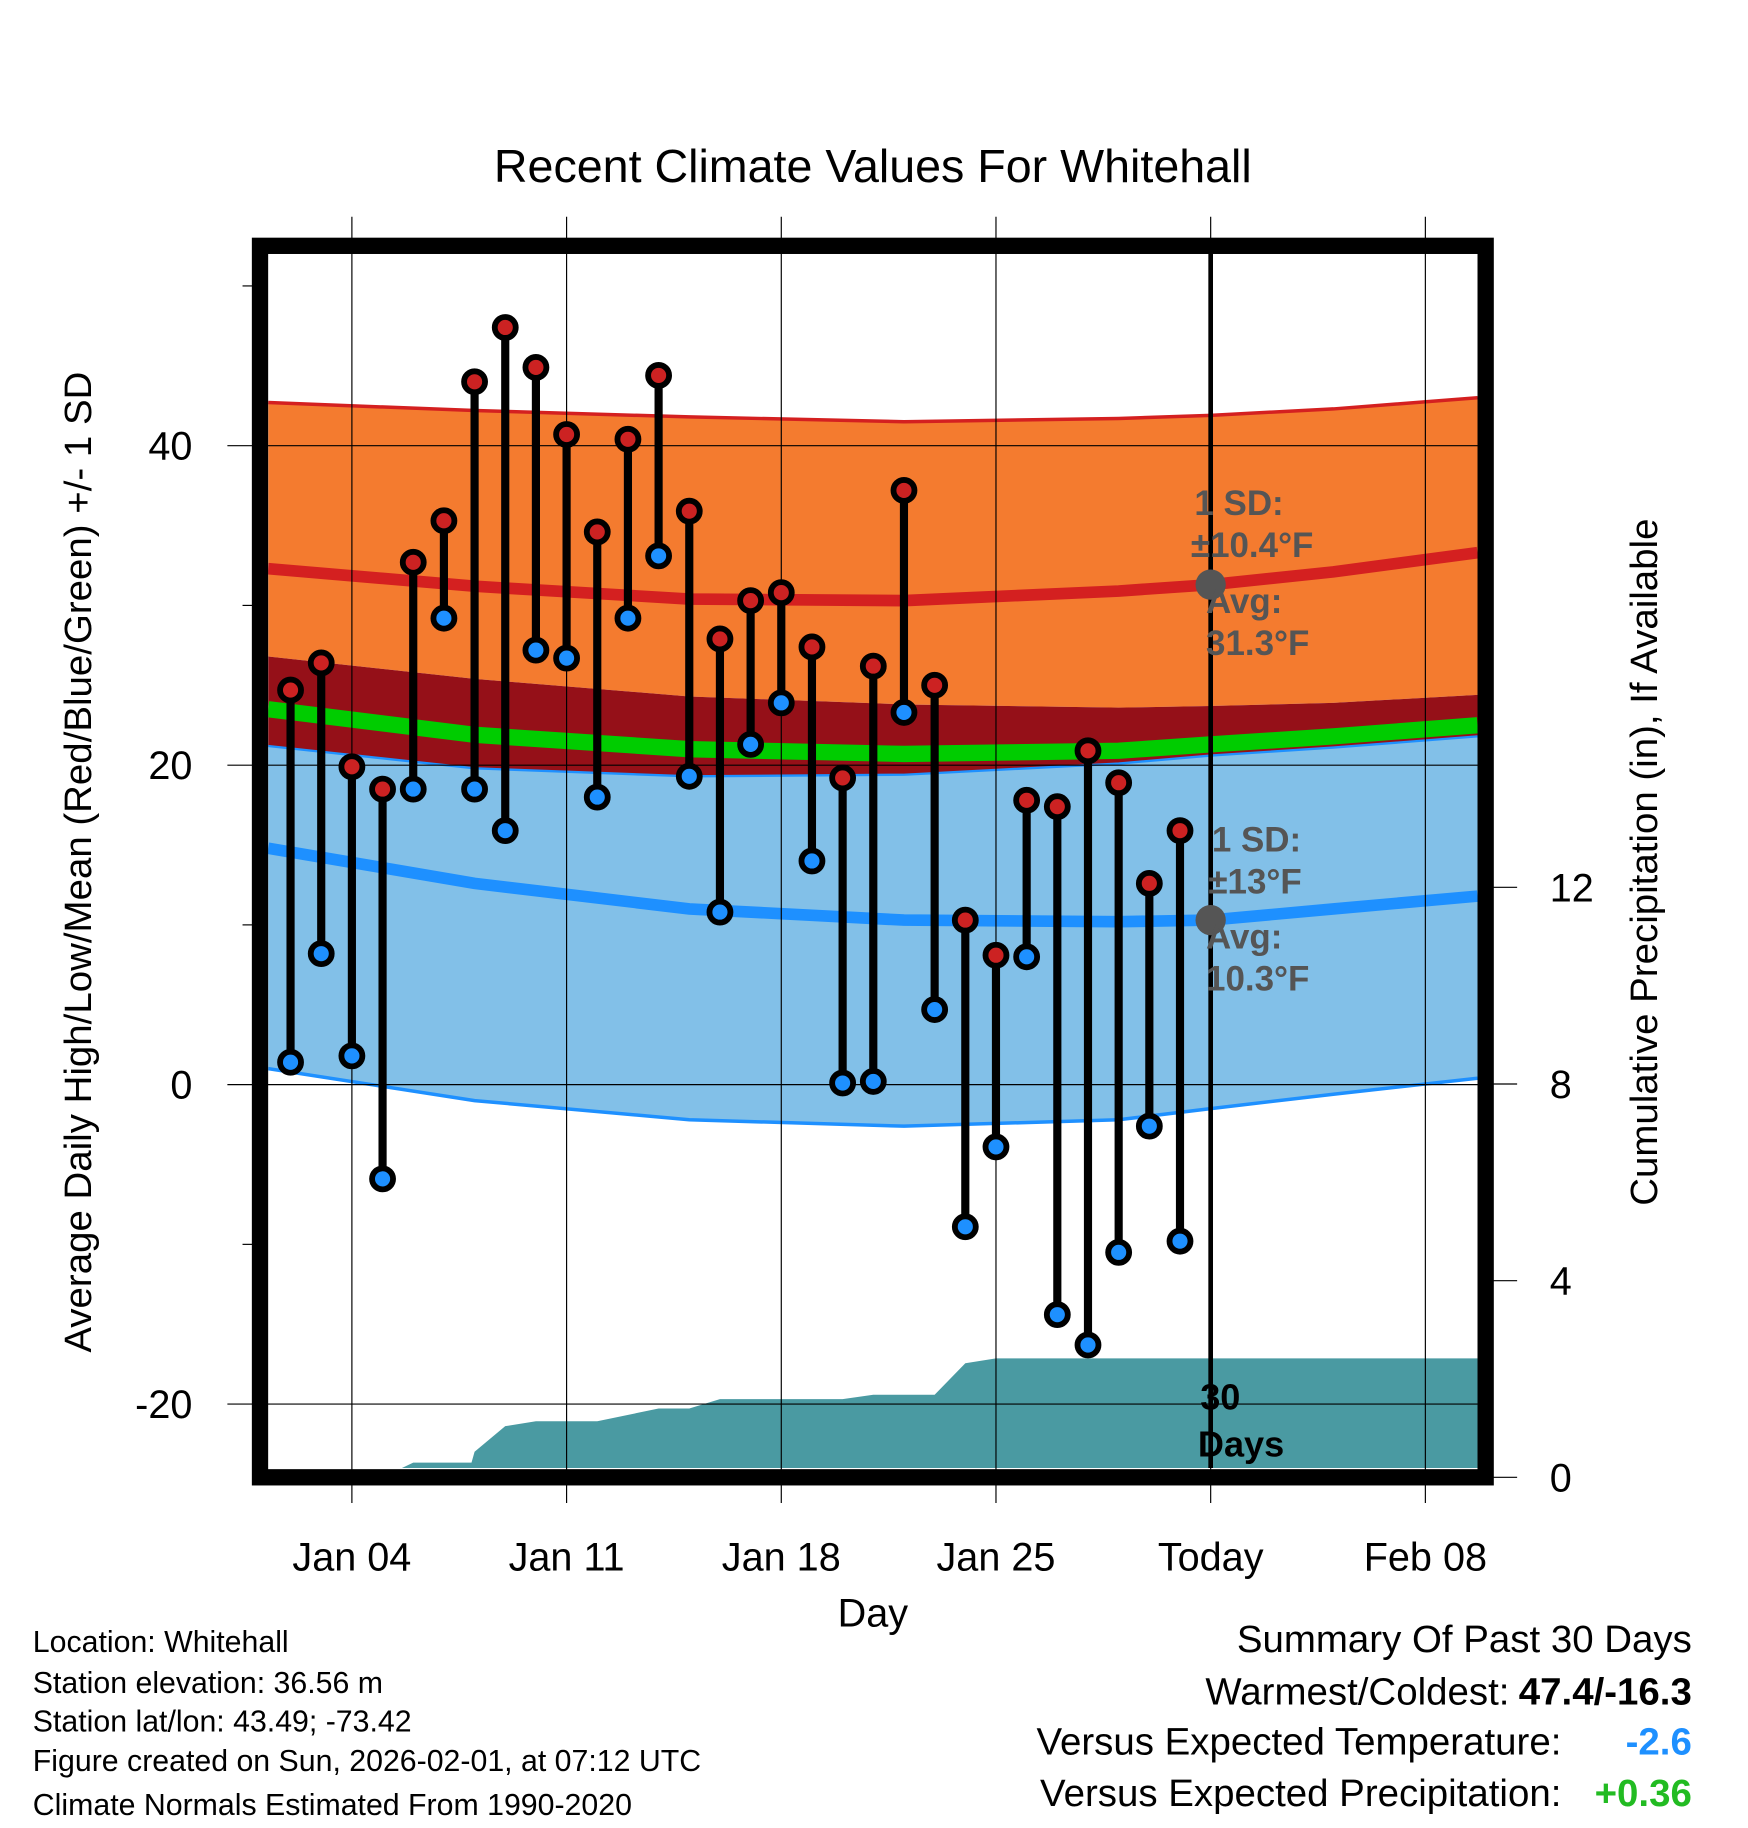 Image resolution: width=1748 pixels, height=1828 pixels. Describe the element at coordinates (1561, 1478) in the screenshot. I see `y2-tick-label: 0` at that location.